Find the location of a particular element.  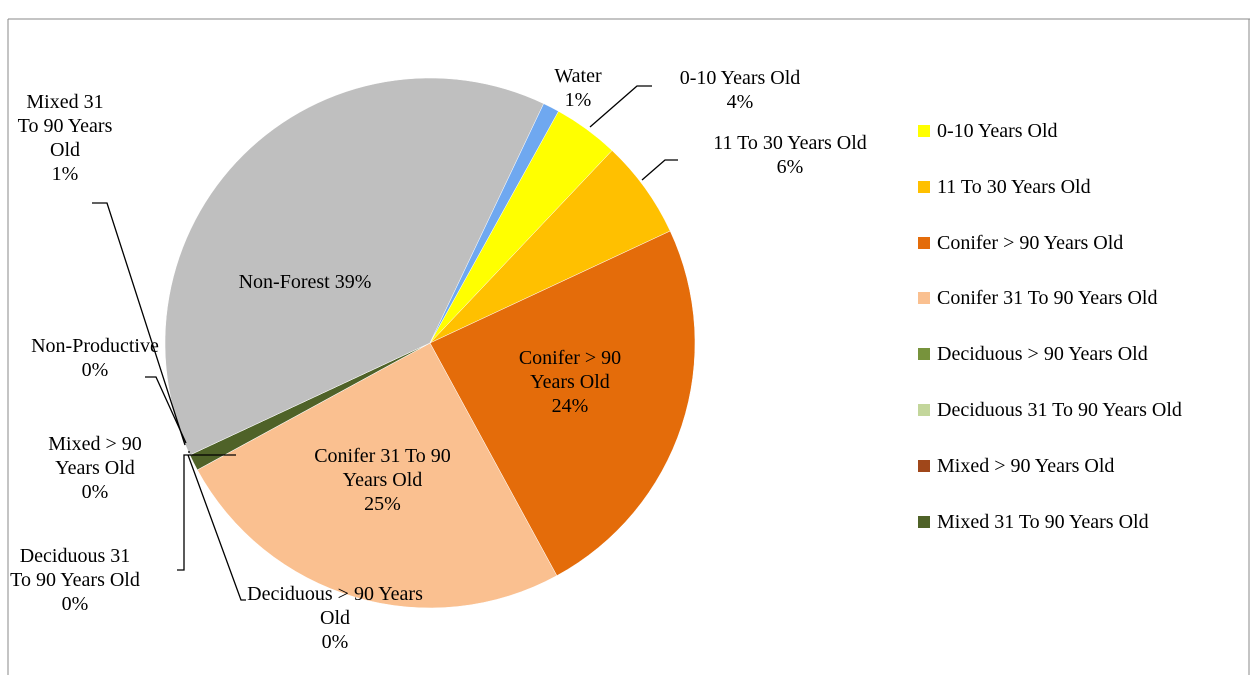

legend-label: 11 To 30 Years Old is located at coordinates (1014, 186).